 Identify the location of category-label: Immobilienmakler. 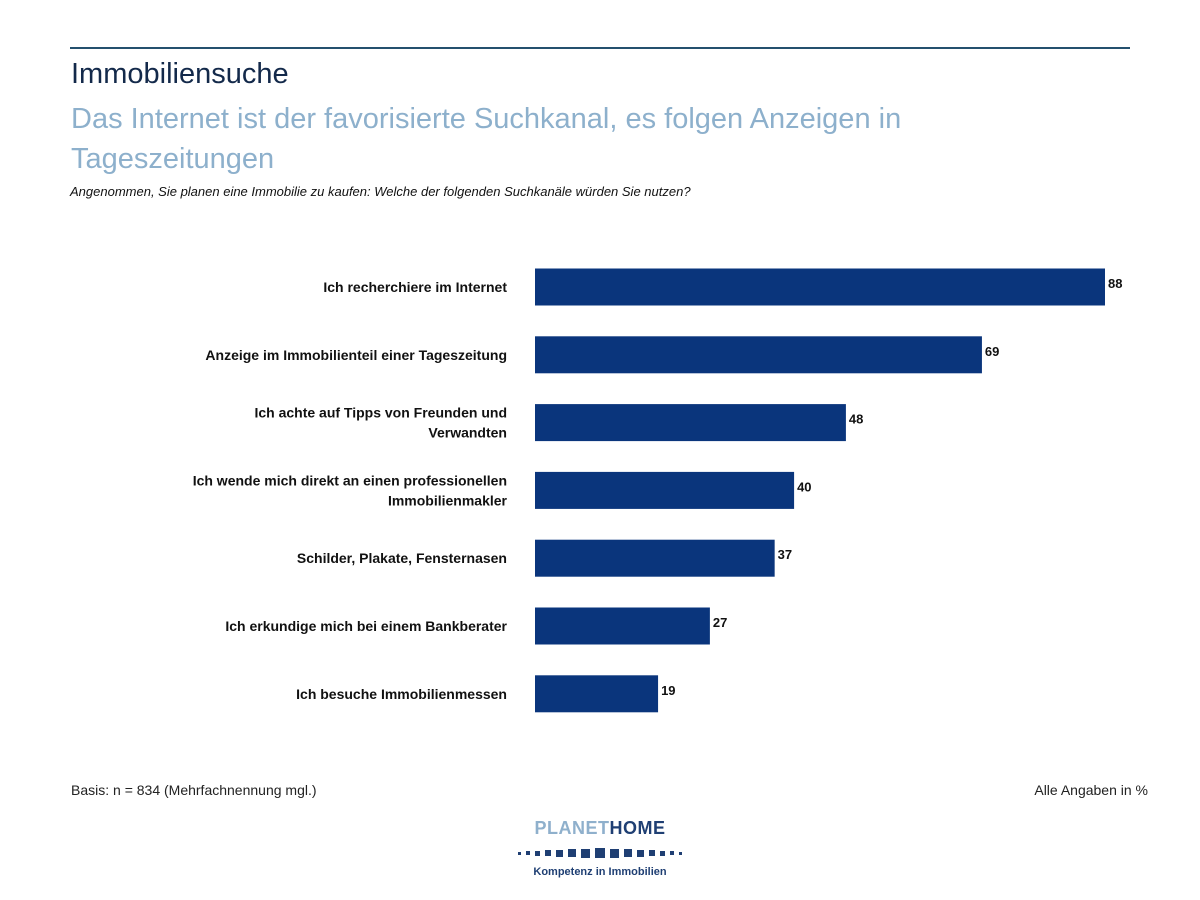
(448, 500).